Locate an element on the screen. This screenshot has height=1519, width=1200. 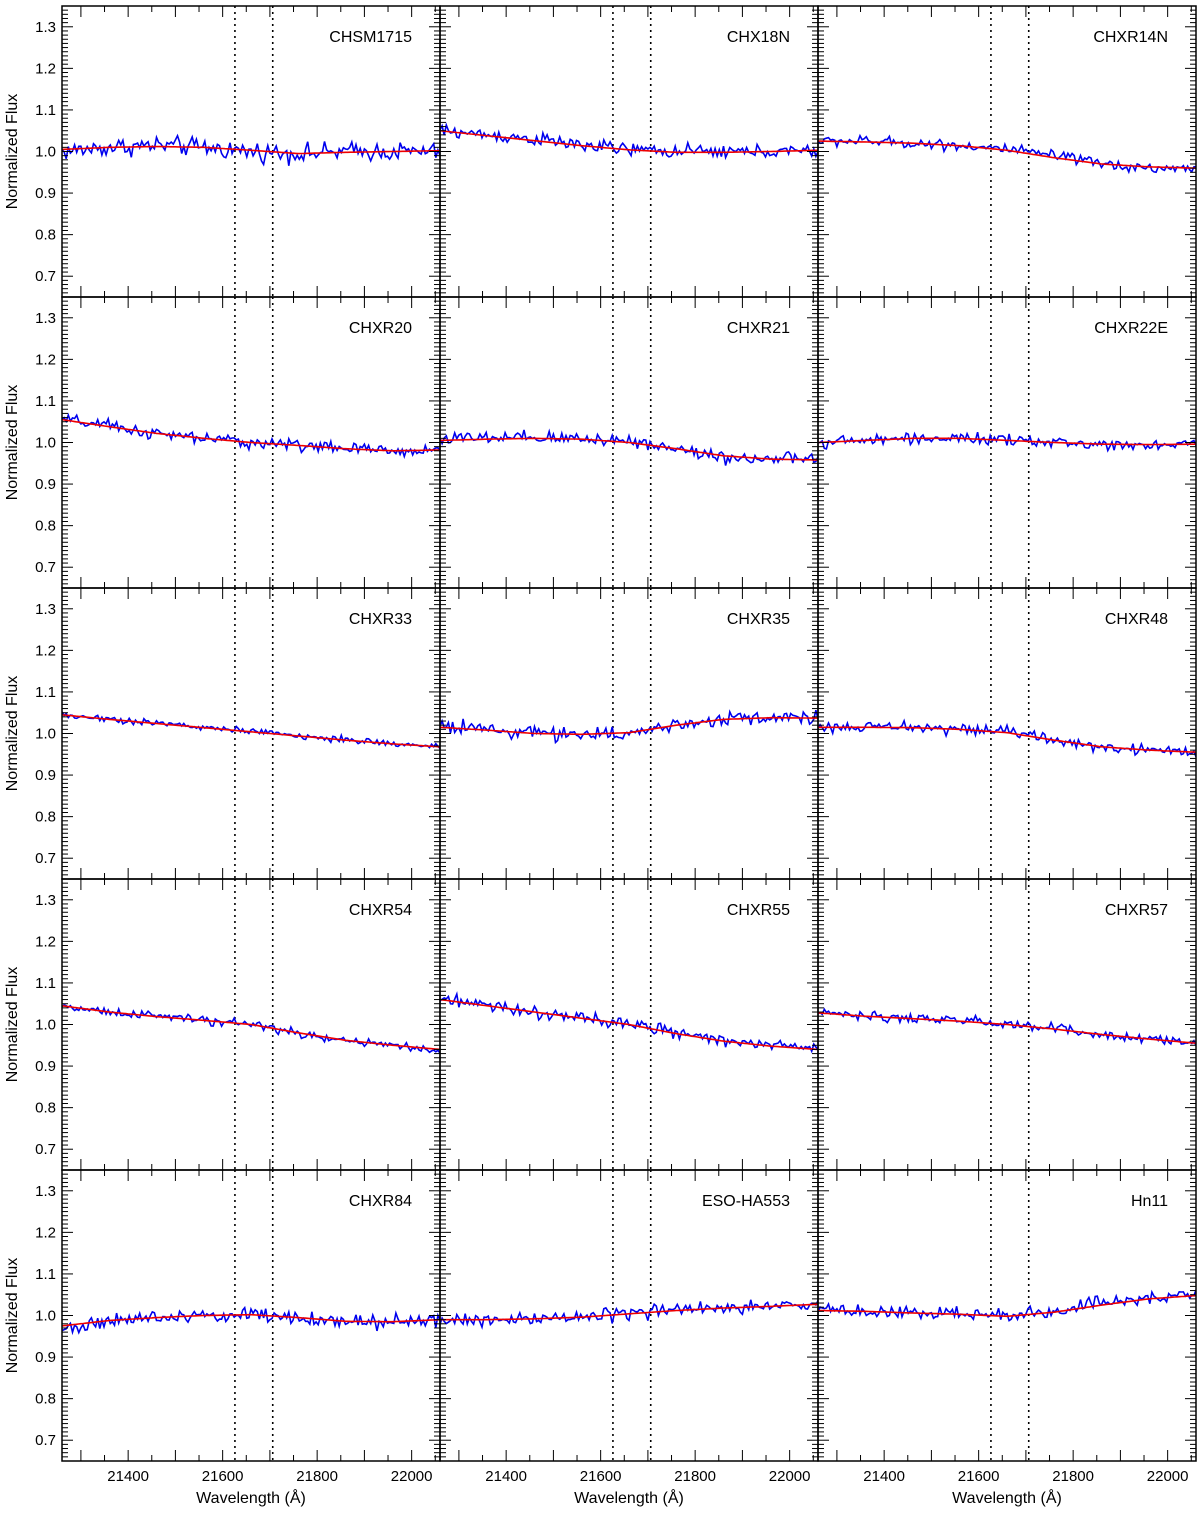
panel-chxr14n: CHXR14N is located at coordinates (1007, 151).